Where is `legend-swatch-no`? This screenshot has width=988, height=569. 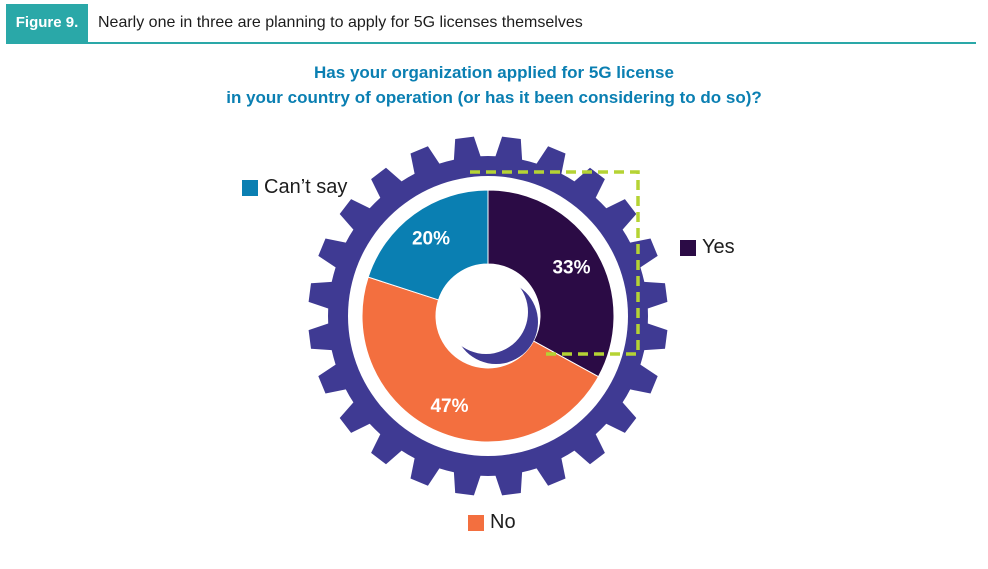 legend-swatch-no is located at coordinates (476, 522).